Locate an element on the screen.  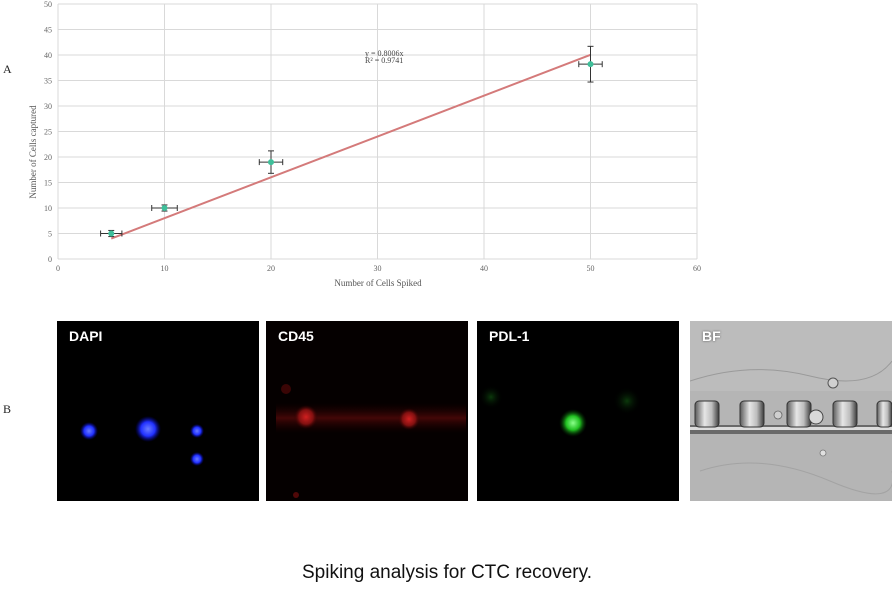
cd45-speck is located at coordinates (286, 389).